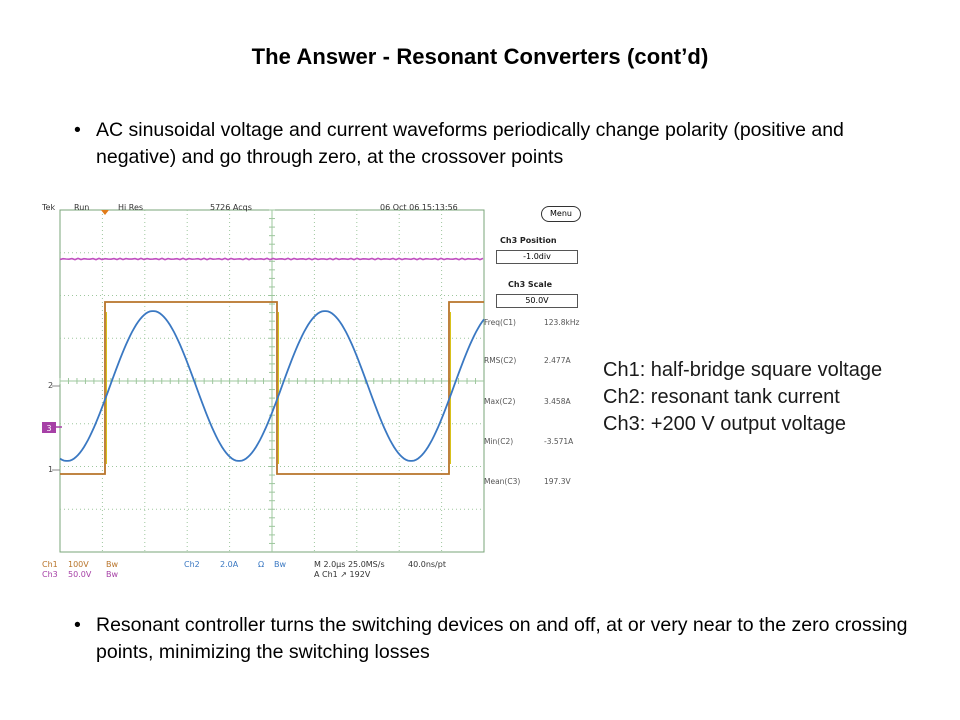 The height and width of the screenshot is (720, 960). Describe the element at coordinates (561, 214) in the screenshot. I see `scope-menu-button: Menu` at that location.